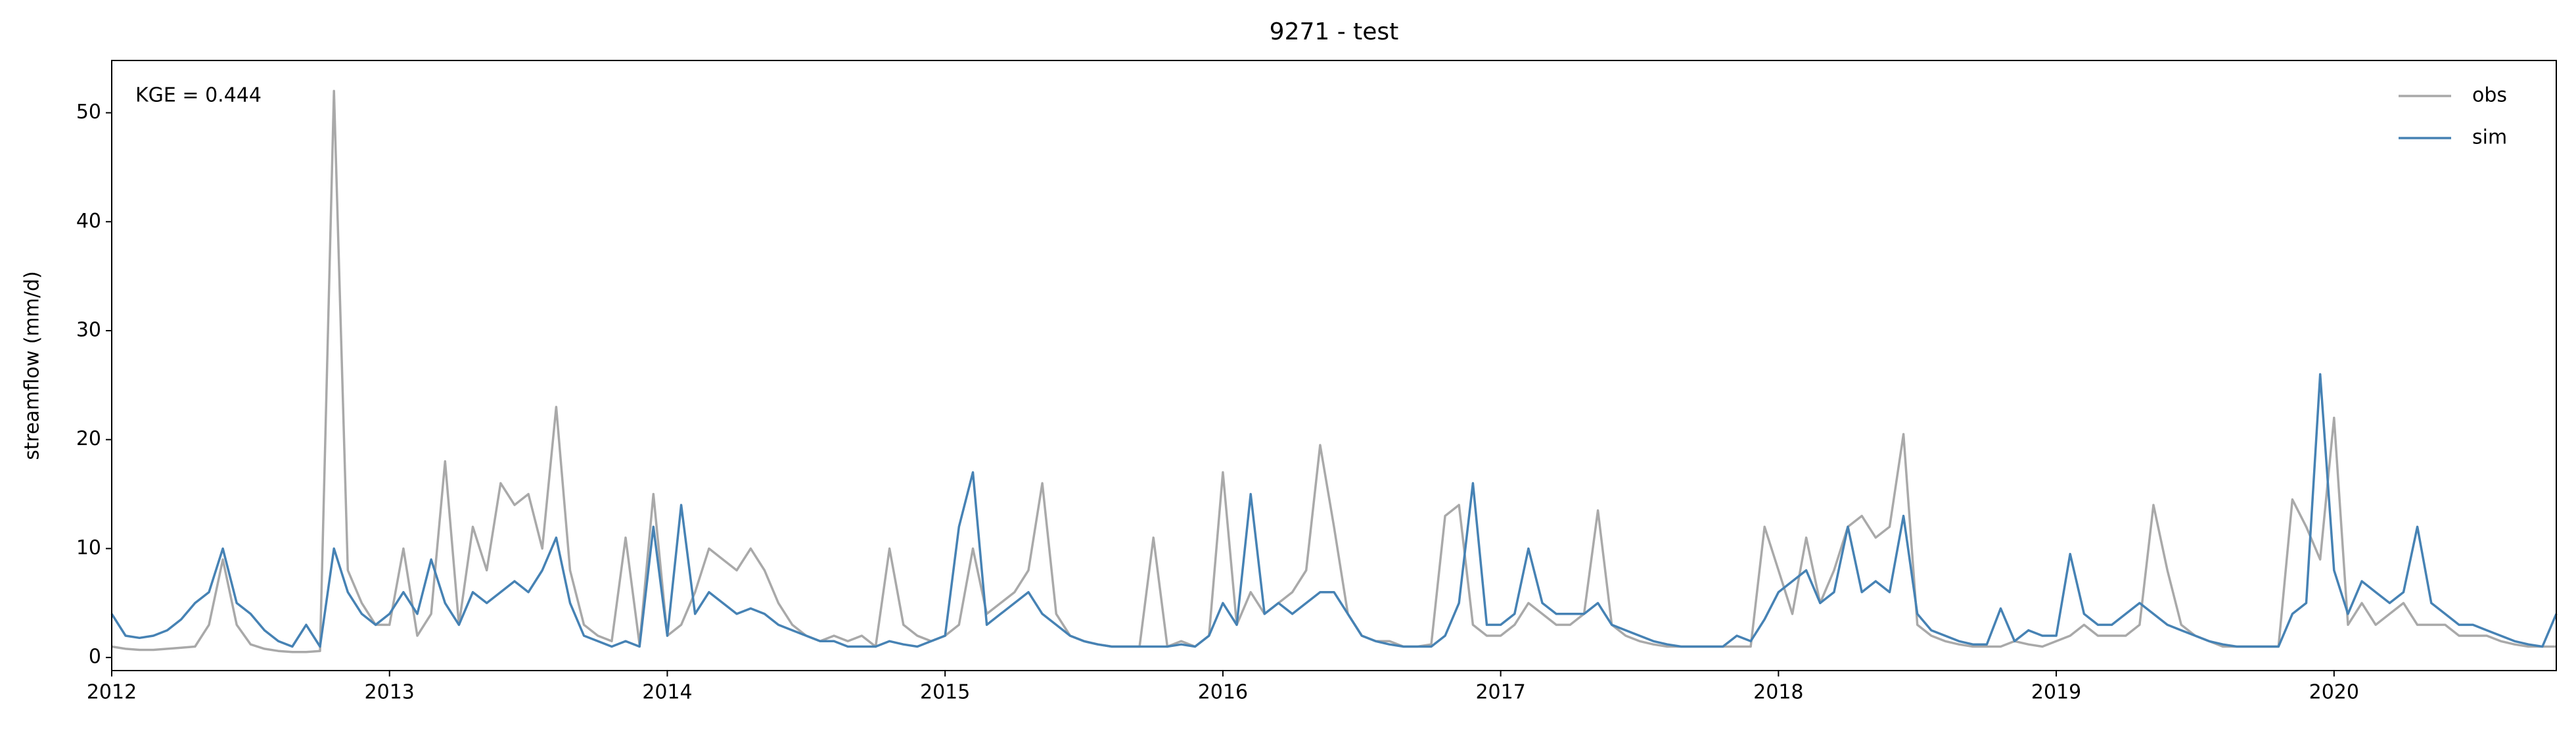 The height and width of the screenshot is (735, 2576). I want to click on annotation: KGE = 0.444, so click(199, 96).